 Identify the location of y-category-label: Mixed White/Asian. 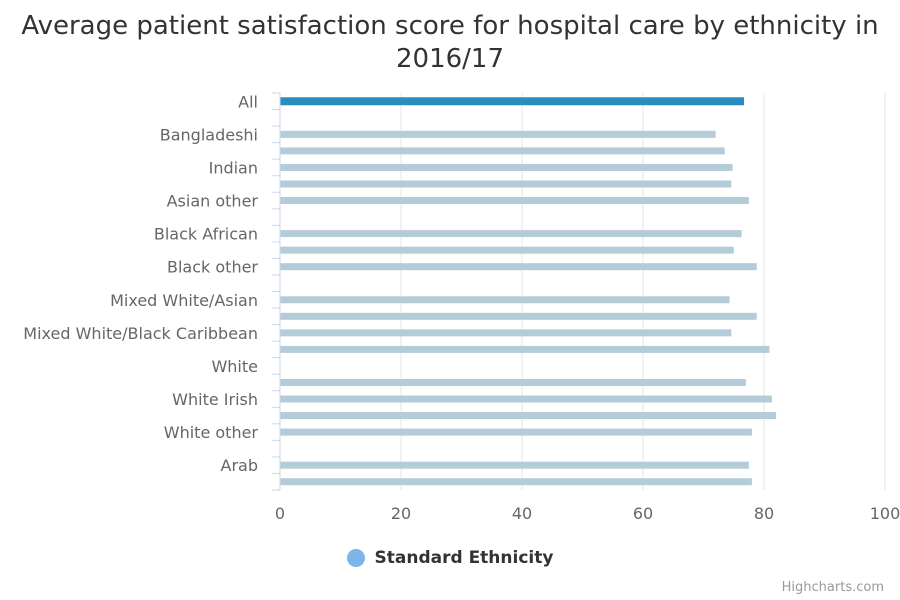
(184, 300).